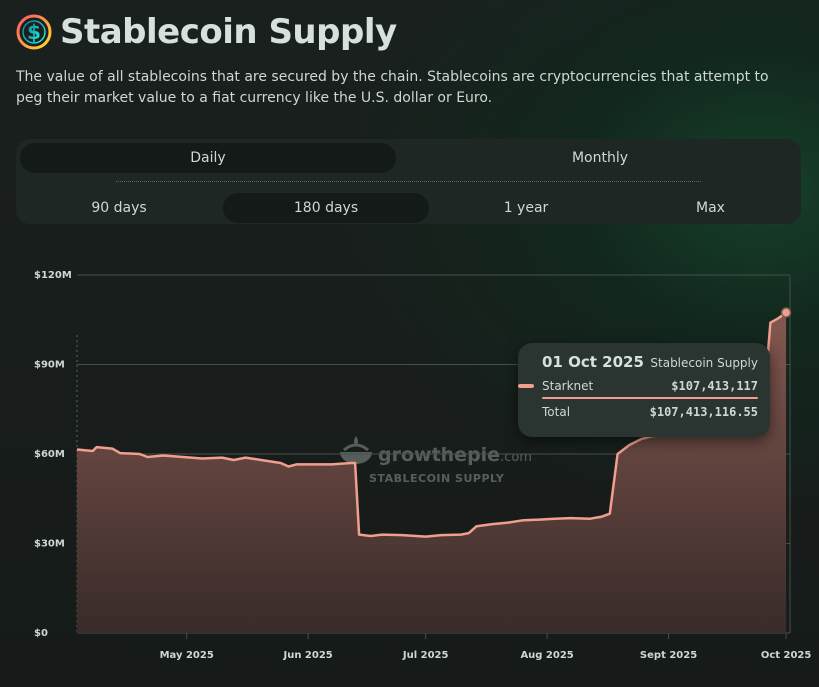 This screenshot has width=819, height=687. Describe the element at coordinates (704, 363) in the screenshot. I see `tooltip-metric: Stablecoin Supply` at that location.